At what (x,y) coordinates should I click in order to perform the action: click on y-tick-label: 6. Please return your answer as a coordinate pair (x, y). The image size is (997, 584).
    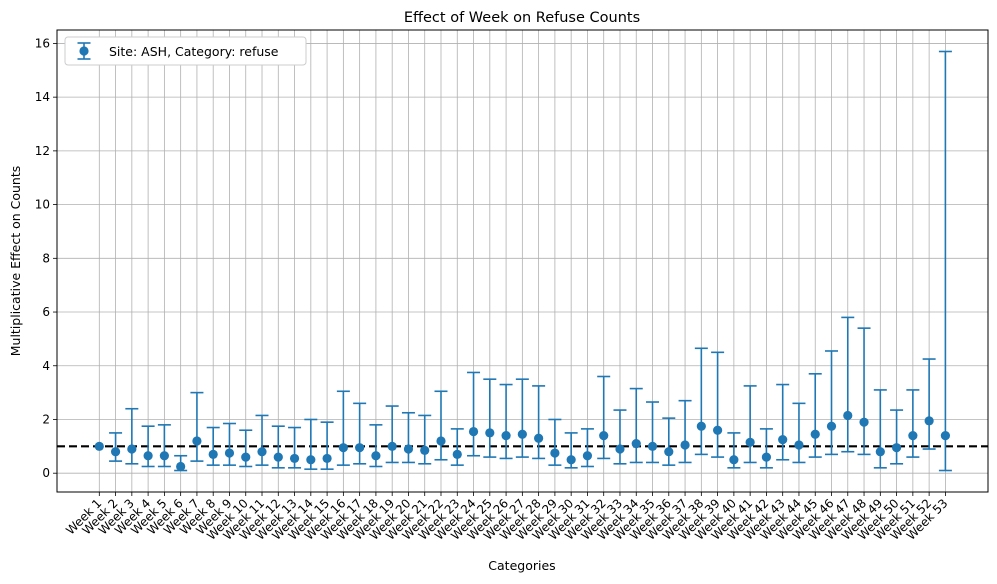
    Looking at the image, I should click on (46, 312).